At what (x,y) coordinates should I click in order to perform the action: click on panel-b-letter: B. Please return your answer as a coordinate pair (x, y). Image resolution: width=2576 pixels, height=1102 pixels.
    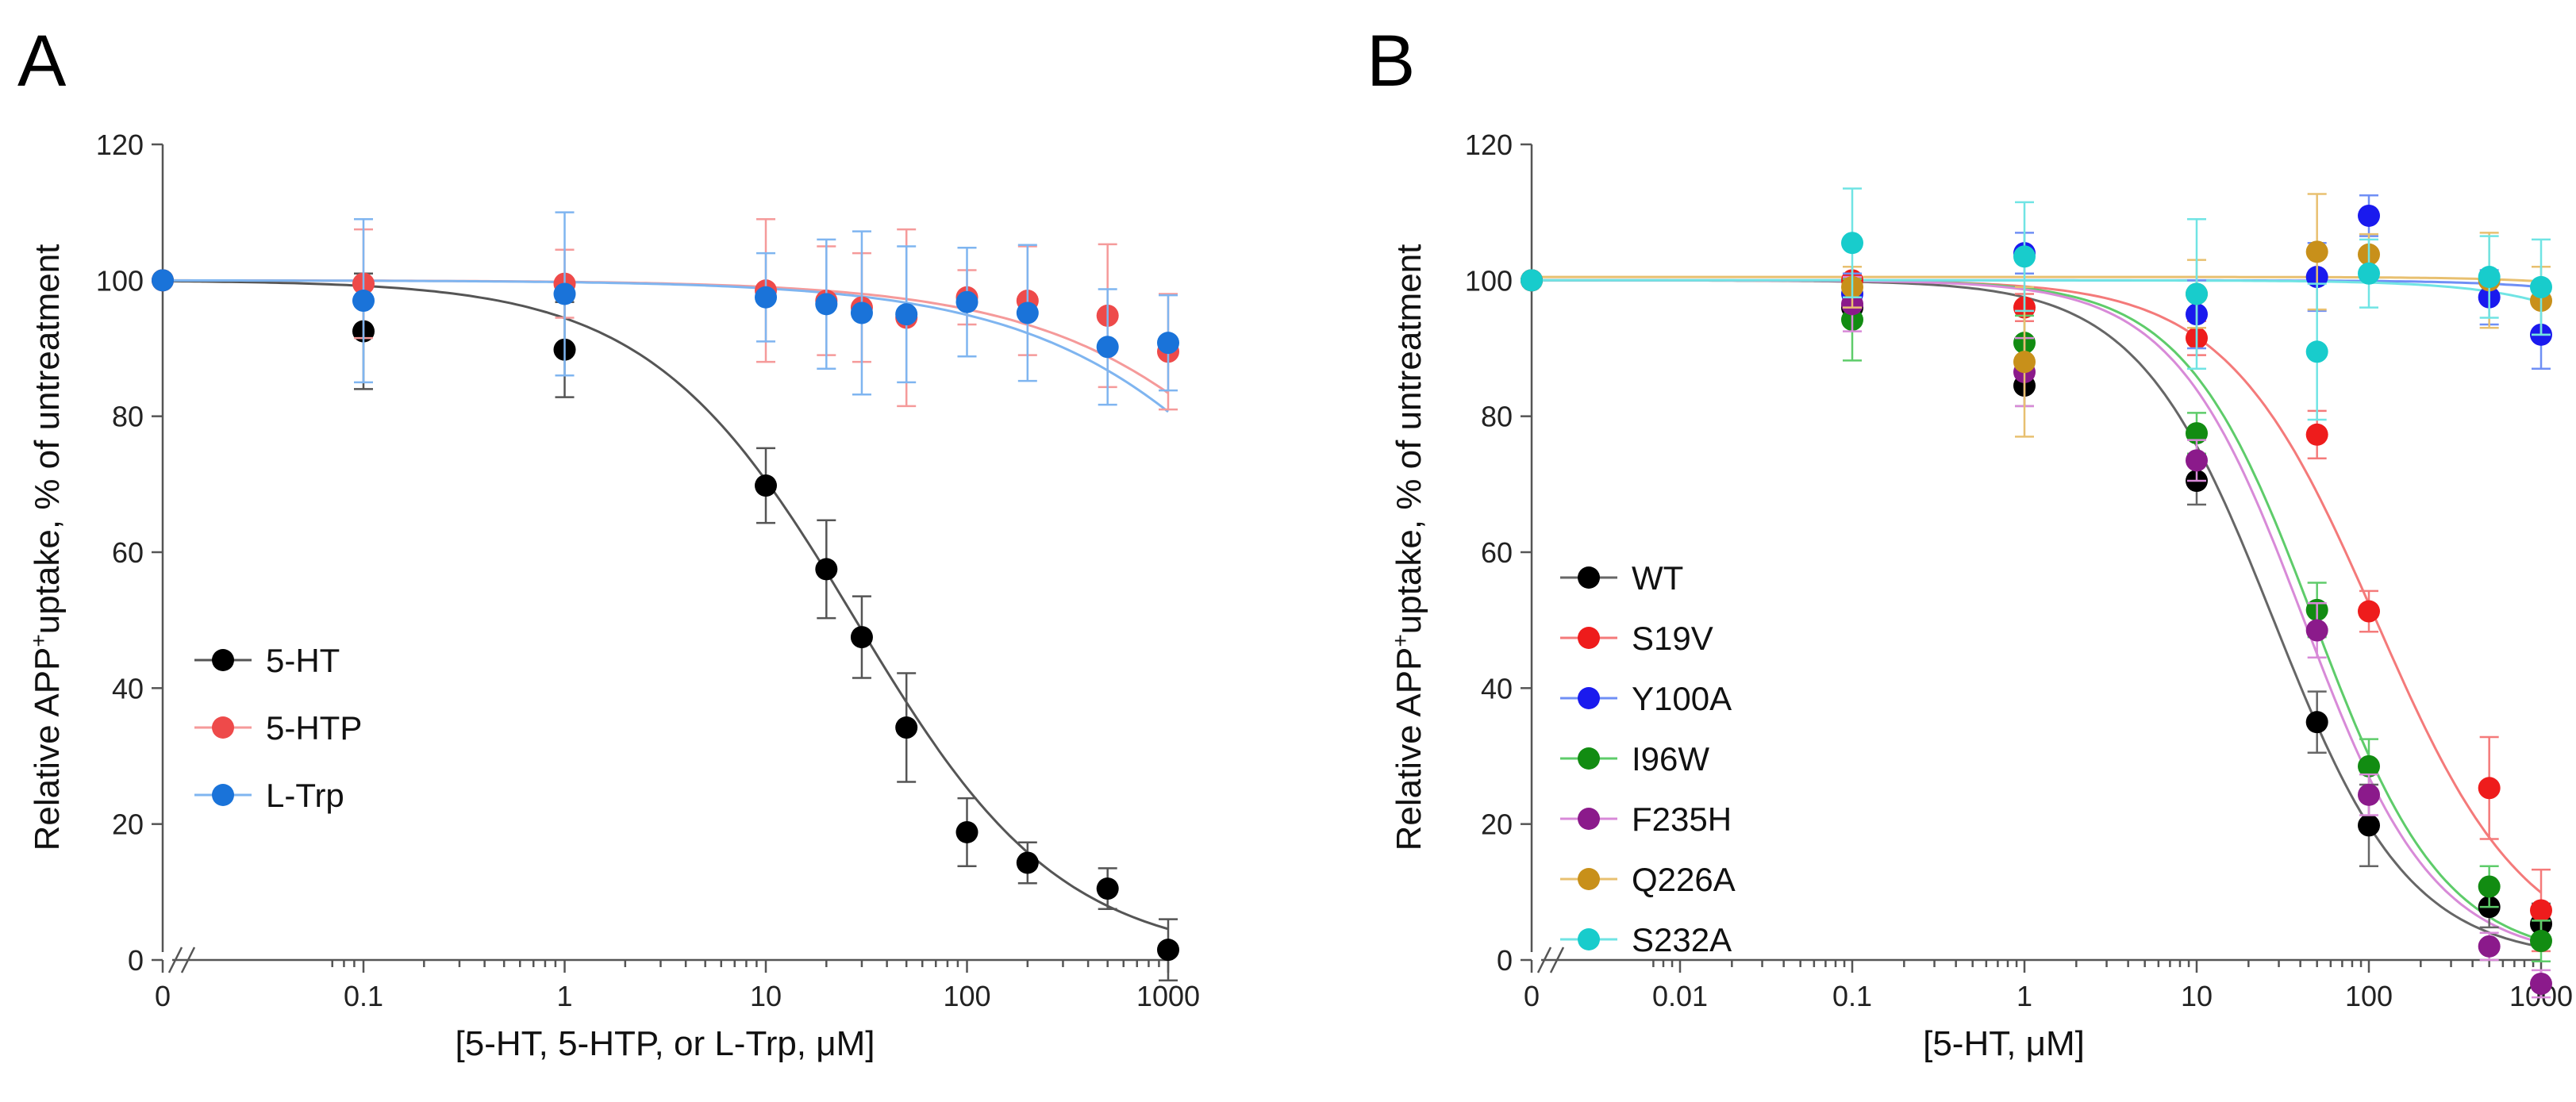
    Looking at the image, I should click on (1391, 62).